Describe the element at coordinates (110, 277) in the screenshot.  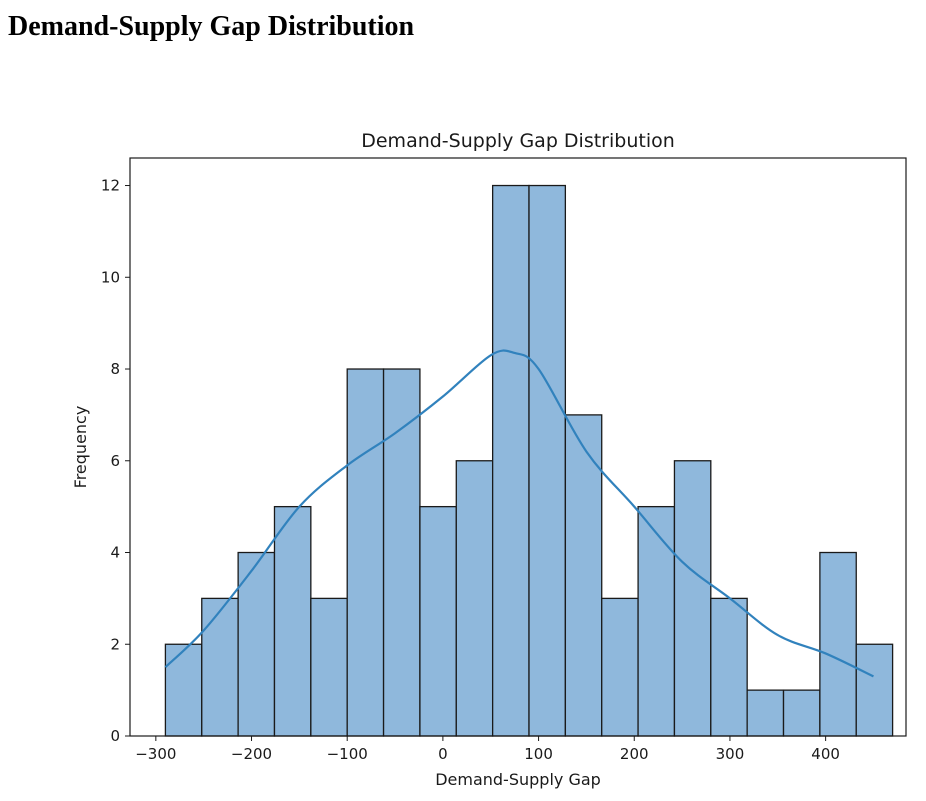
I see `y-tick-label: 10` at that location.